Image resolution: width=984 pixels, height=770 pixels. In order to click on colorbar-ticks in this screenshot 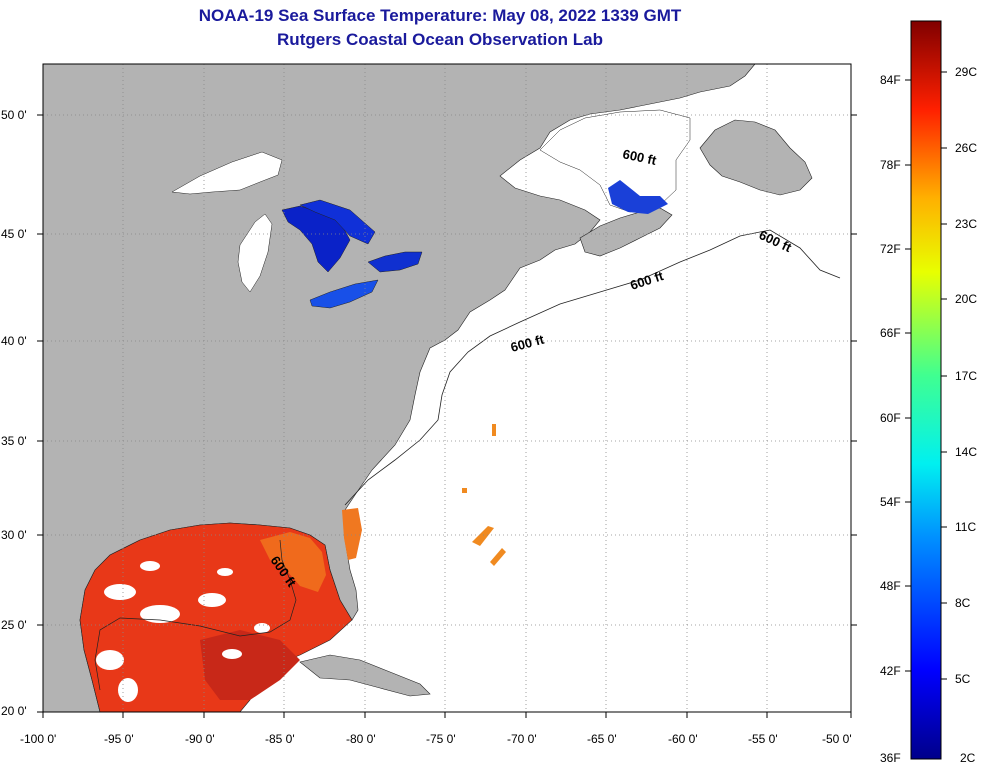, I will do `click(926, 375)`.